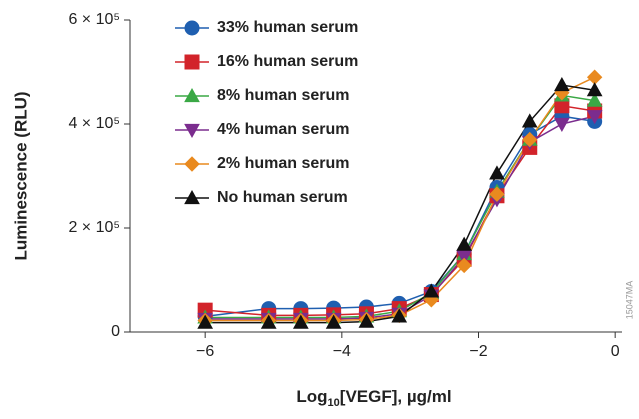  What do you see at coordinates (20, 175) in the screenshot?
I see `y-axis-label: Luminescence (RLU)` at bounding box center [20, 175].